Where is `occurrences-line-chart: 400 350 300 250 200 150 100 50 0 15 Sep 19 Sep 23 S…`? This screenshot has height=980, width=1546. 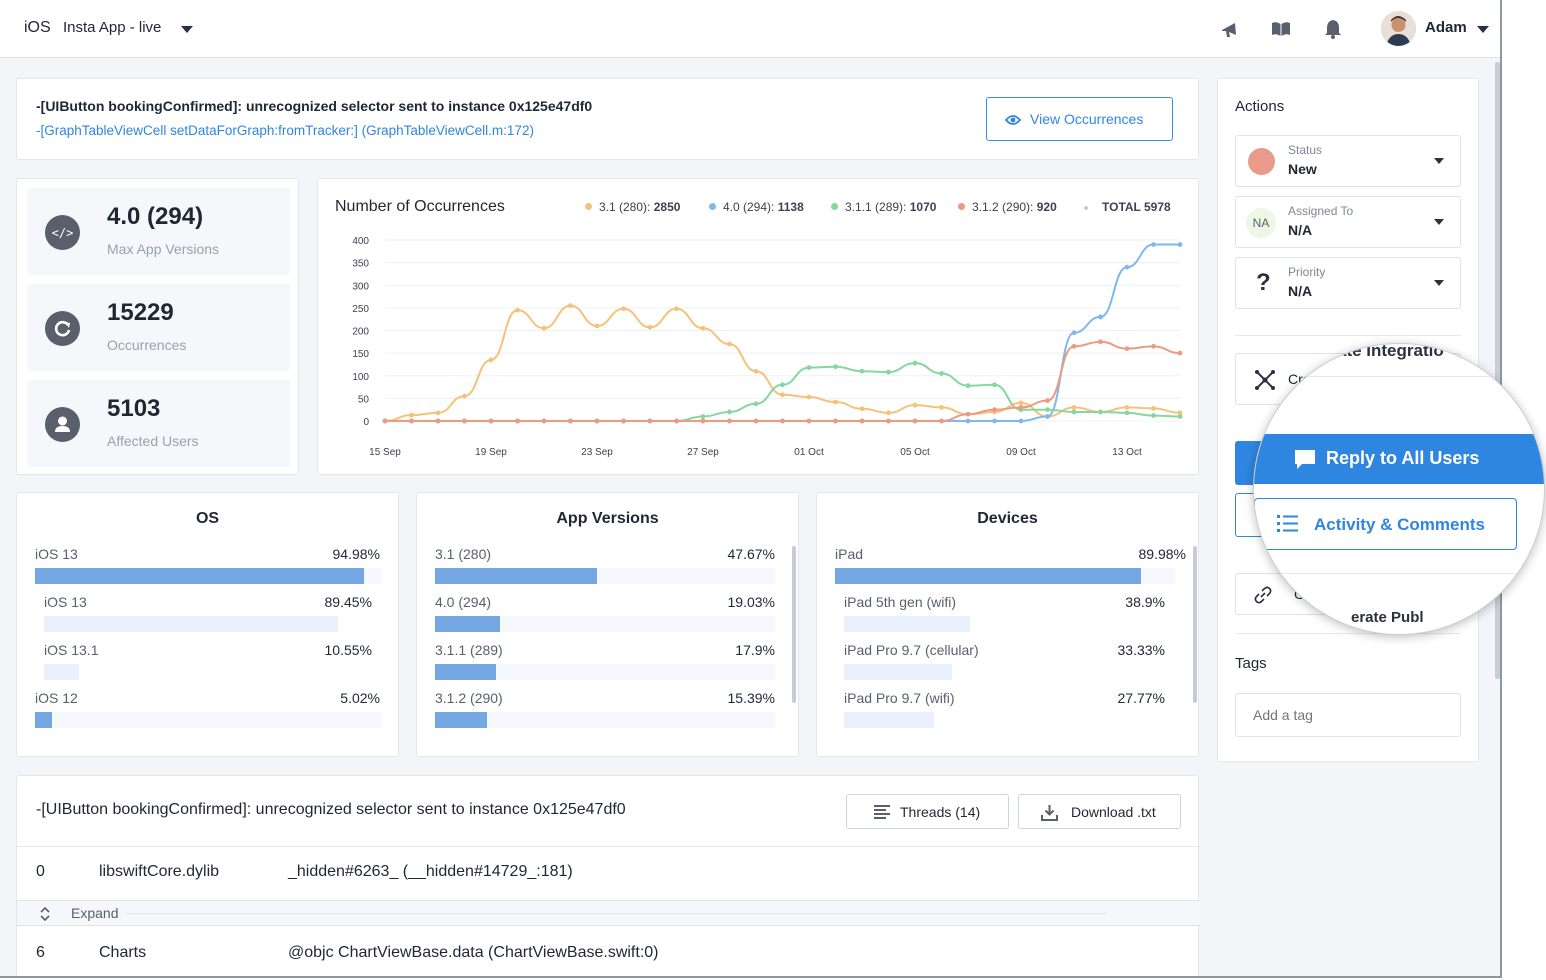 occurrences-line-chart: 400 350 300 250 200 150 100 50 0 15 Sep 19 Sep 23 S… is located at coordinates (767, 347).